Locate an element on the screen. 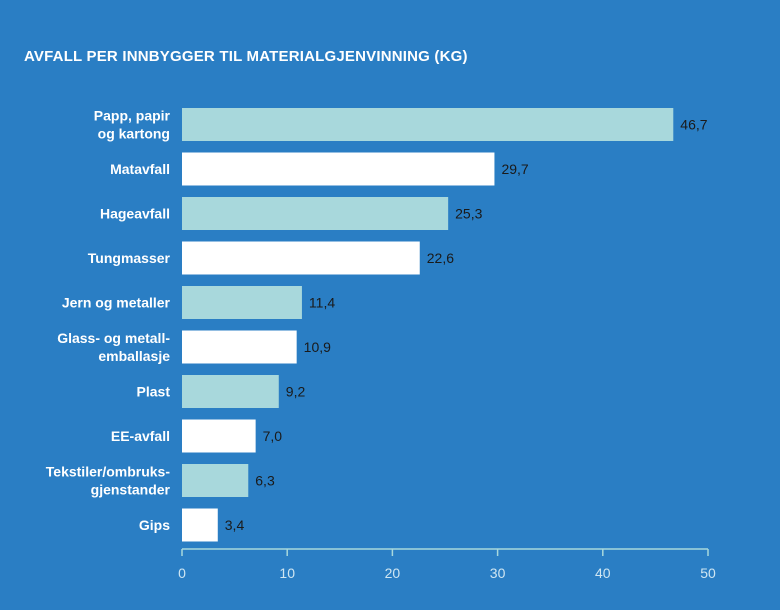 This screenshot has height=610, width=780. category-label-9: Gips is located at coordinates (154, 525).